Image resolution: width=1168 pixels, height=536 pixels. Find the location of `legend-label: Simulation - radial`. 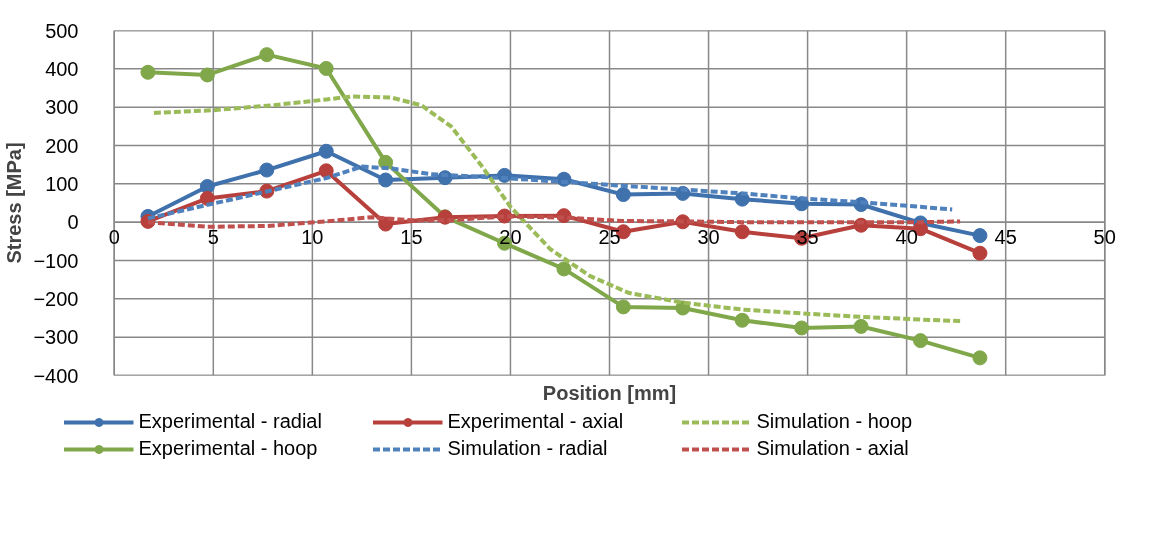

legend-label: Simulation - radial is located at coordinates (528, 448).